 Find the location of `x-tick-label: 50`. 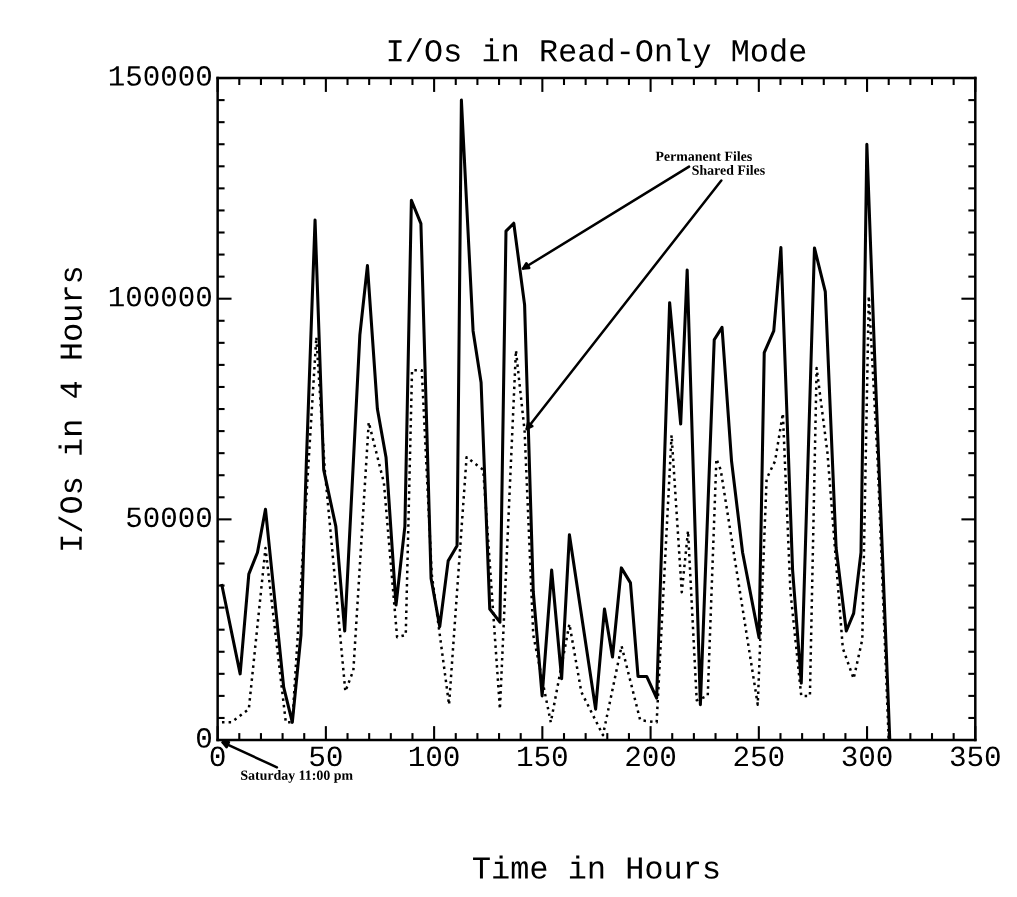

x-tick-label: 50 is located at coordinates (326, 756).